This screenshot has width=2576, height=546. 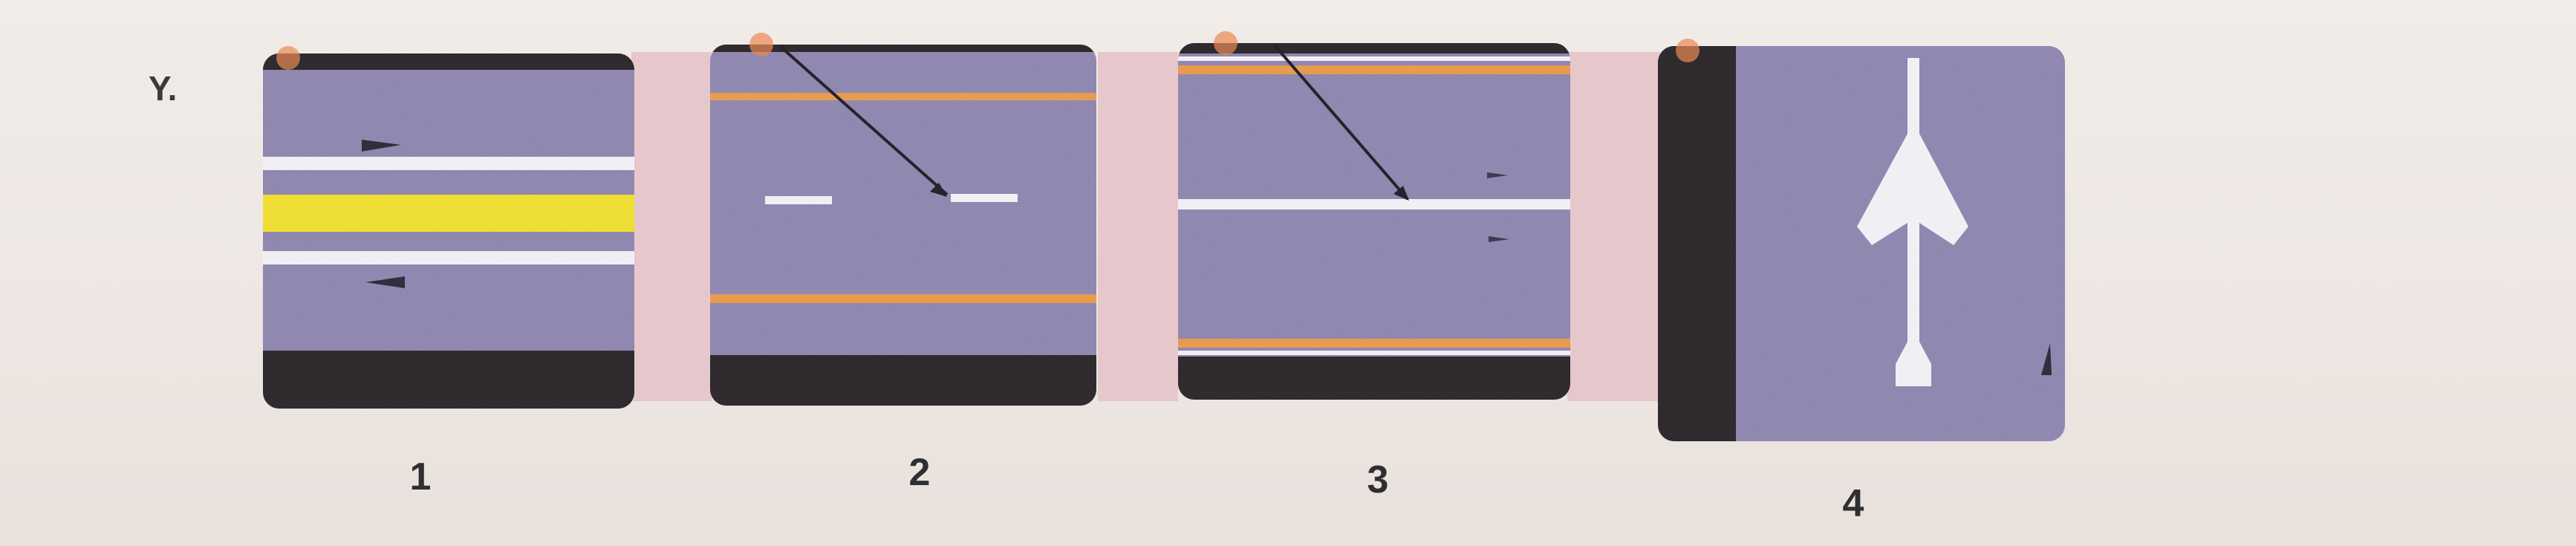 I want to click on panel-1-arrow-left, so click(x=385, y=282).